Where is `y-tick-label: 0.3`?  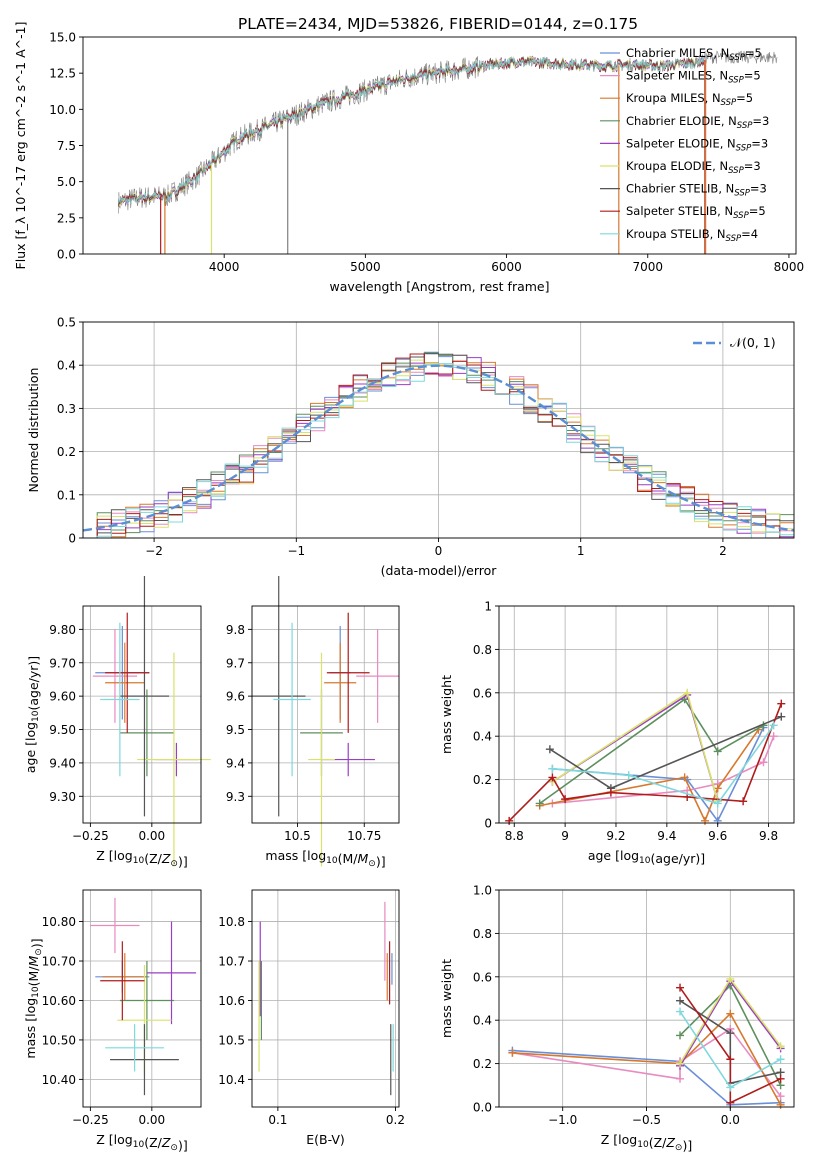
y-tick-label: 0.3 is located at coordinates (66, 409).